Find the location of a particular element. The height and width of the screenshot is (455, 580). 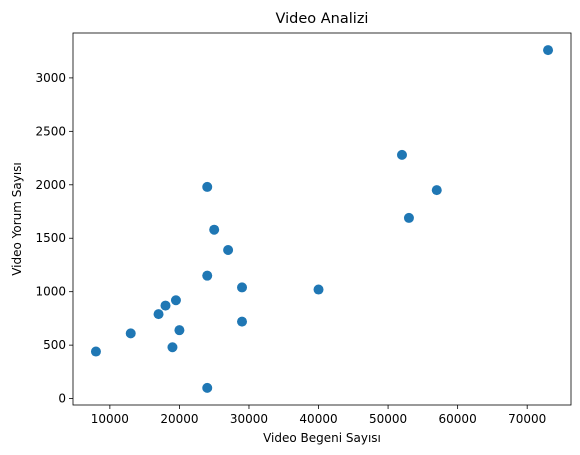

x-tick-label: 40000 is located at coordinates (318, 419).